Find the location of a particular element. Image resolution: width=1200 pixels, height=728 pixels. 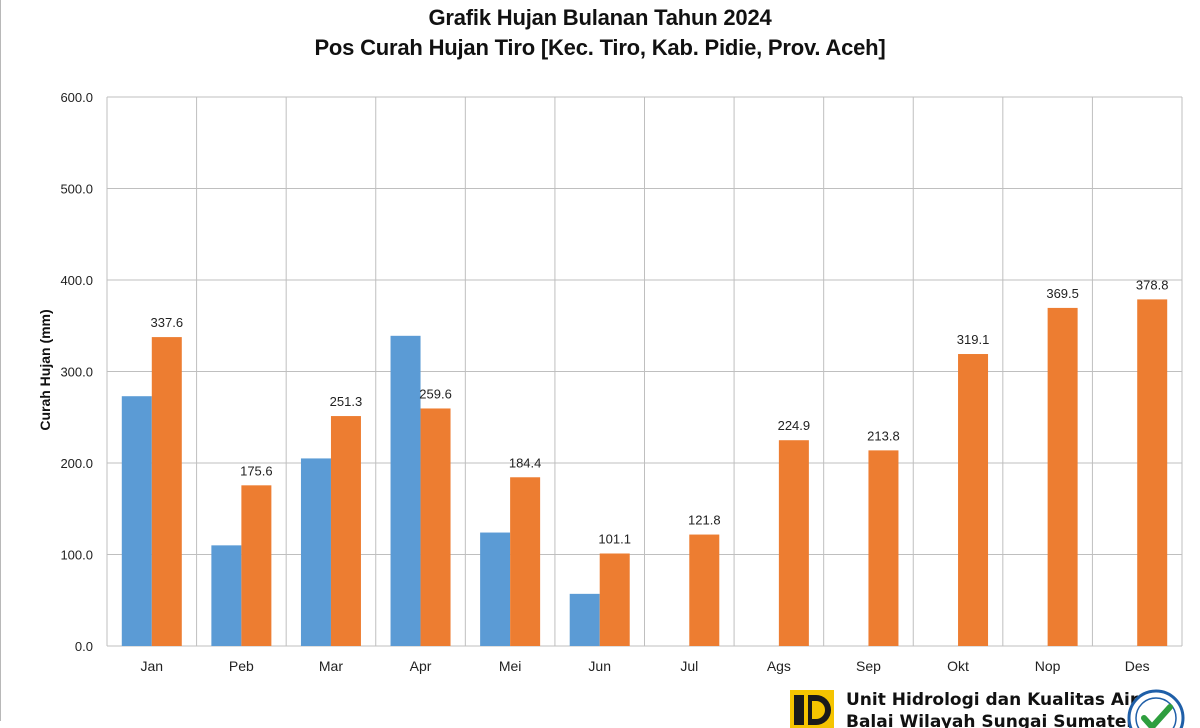

iso-certification-icon is located at coordinates (1156, 708).